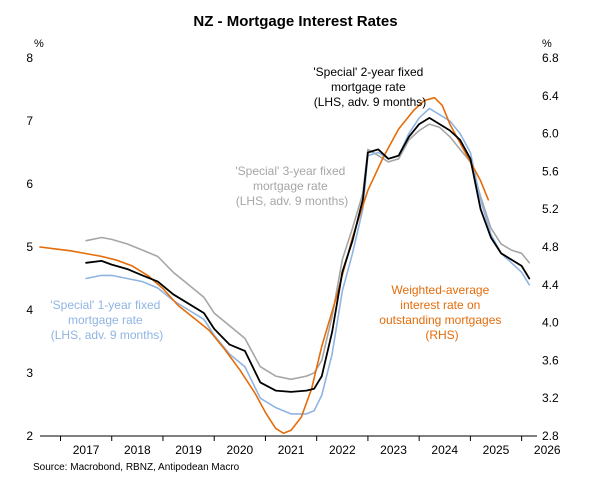  I want to click on left-axis-unit: %, so click(39, 44).